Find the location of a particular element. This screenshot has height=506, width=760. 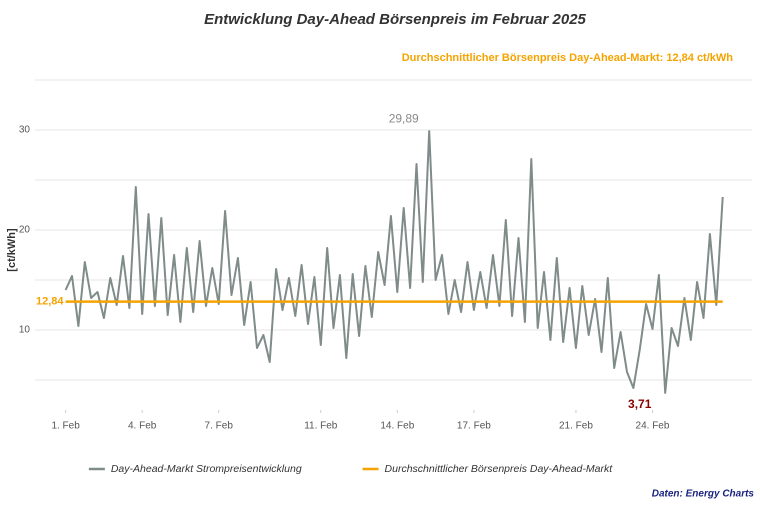

y-axis-label: [ct/kWh] is located at coordinates (12, 250).